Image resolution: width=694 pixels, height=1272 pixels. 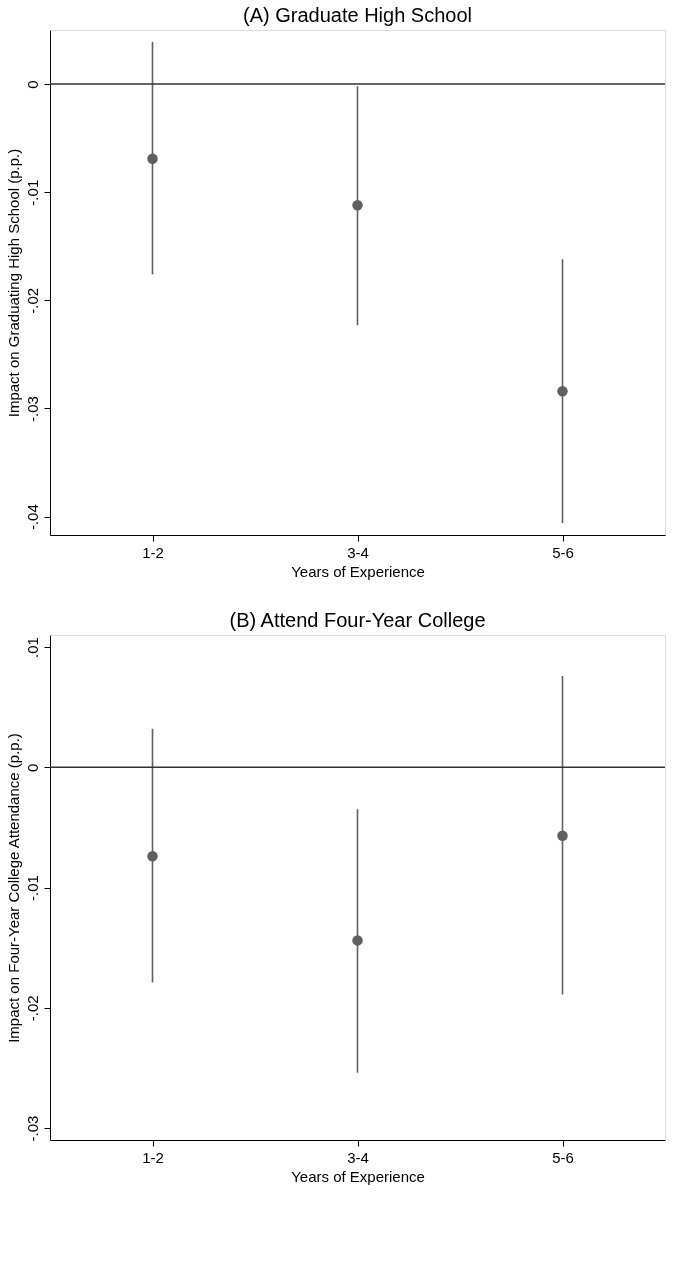 I want to click on y-axis-title: Impact on Graduating High School (p.p.), so click(x=13, y=283).